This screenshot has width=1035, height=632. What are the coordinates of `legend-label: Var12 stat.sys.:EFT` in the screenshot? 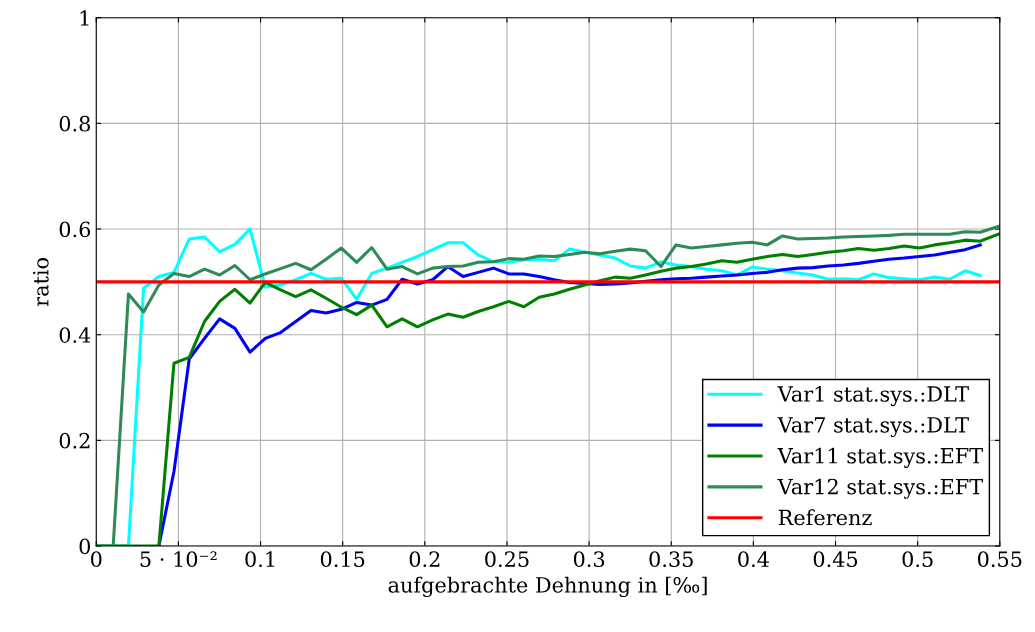 It's located at (880, 488).